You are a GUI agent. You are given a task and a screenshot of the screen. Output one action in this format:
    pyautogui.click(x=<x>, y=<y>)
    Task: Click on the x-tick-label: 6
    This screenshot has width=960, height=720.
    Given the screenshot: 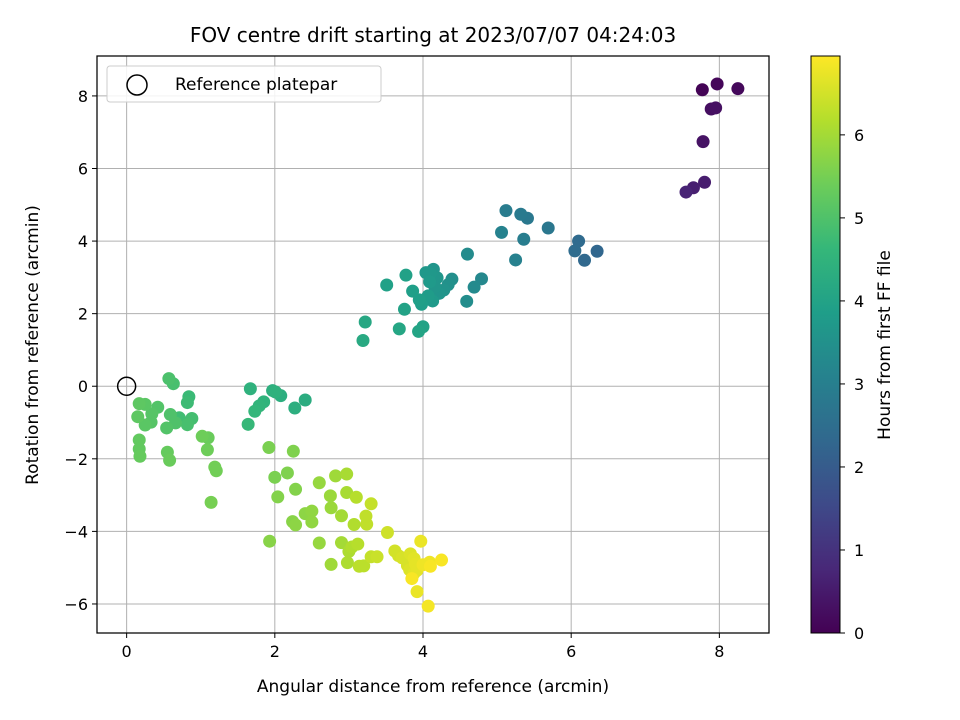 What is the action you would take?
    pyautogui.click(x=571, y=651)
    